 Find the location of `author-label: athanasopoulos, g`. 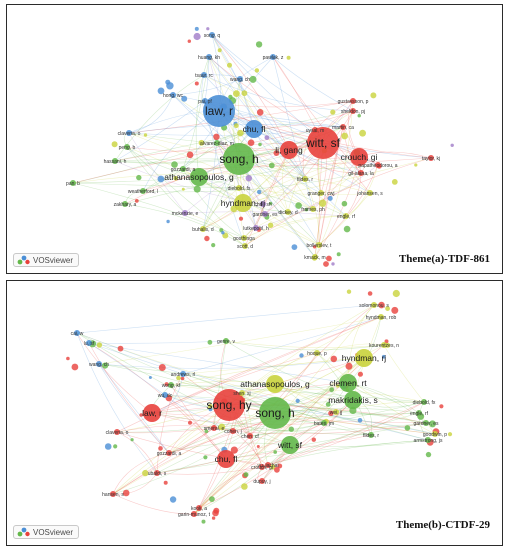

author-label: athanasopoulos, g is located at coordinates (199, 177).